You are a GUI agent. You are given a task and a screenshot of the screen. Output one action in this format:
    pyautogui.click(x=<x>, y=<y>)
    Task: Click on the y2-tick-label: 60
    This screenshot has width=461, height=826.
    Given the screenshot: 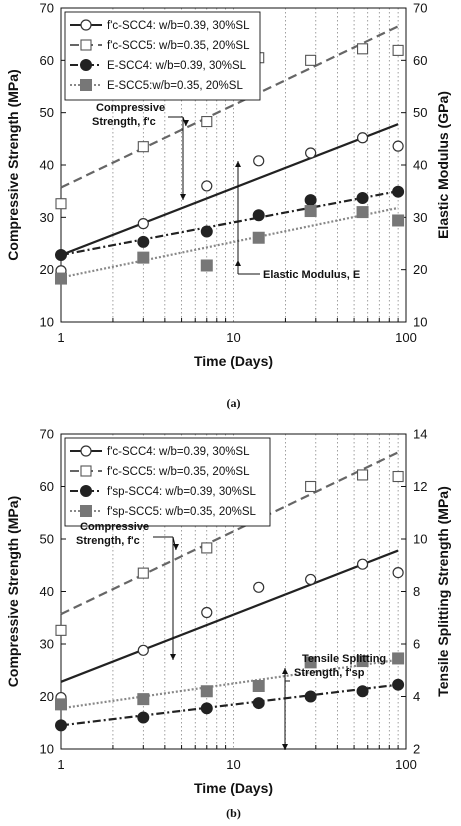 What is the action you would take?
    pyautogui.click(x=420, y=60)
    